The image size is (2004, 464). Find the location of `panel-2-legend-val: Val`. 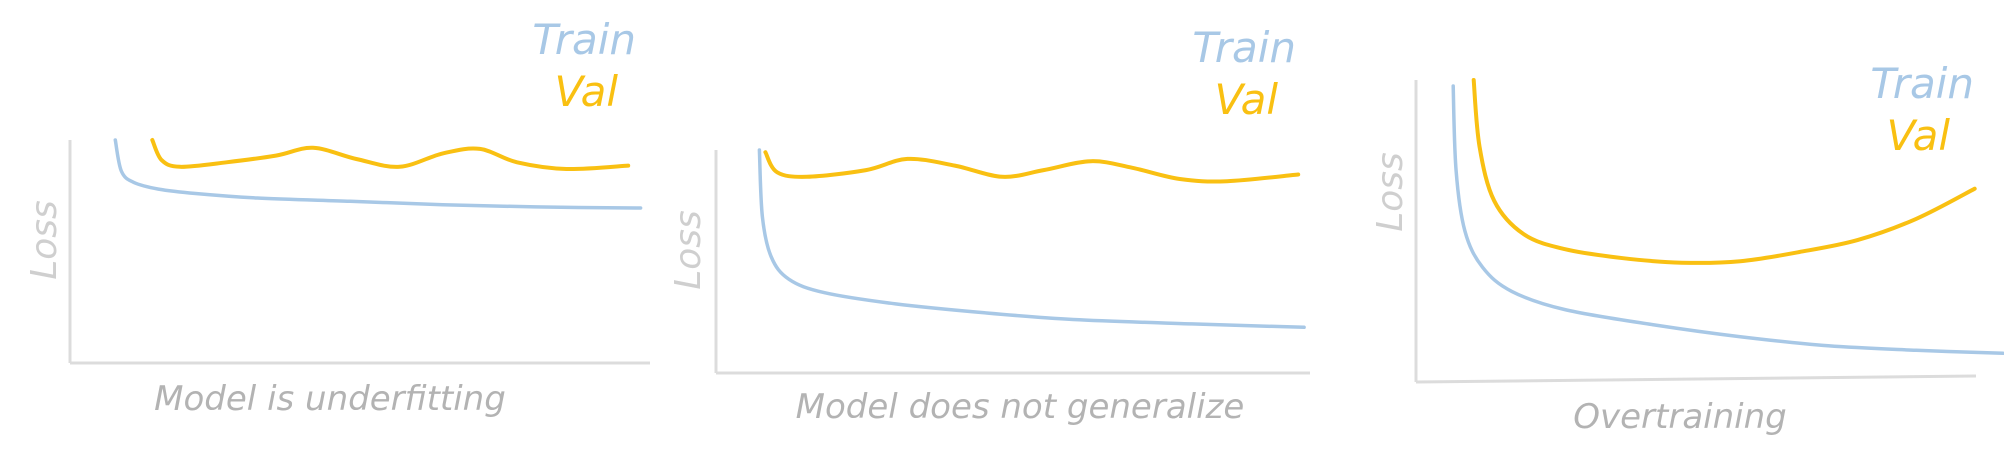

panel-2-legend-val: Val is located at coordinates (1247, 99).